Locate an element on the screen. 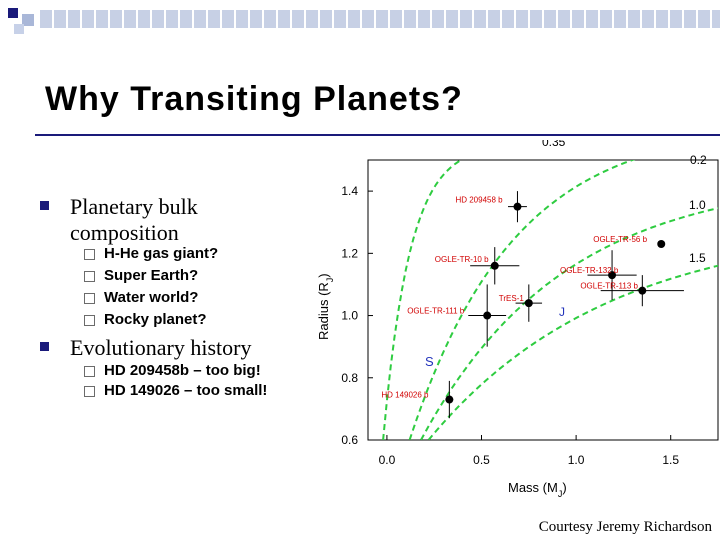  planet-marker-saturn: S is located at coordinates (429, 361).